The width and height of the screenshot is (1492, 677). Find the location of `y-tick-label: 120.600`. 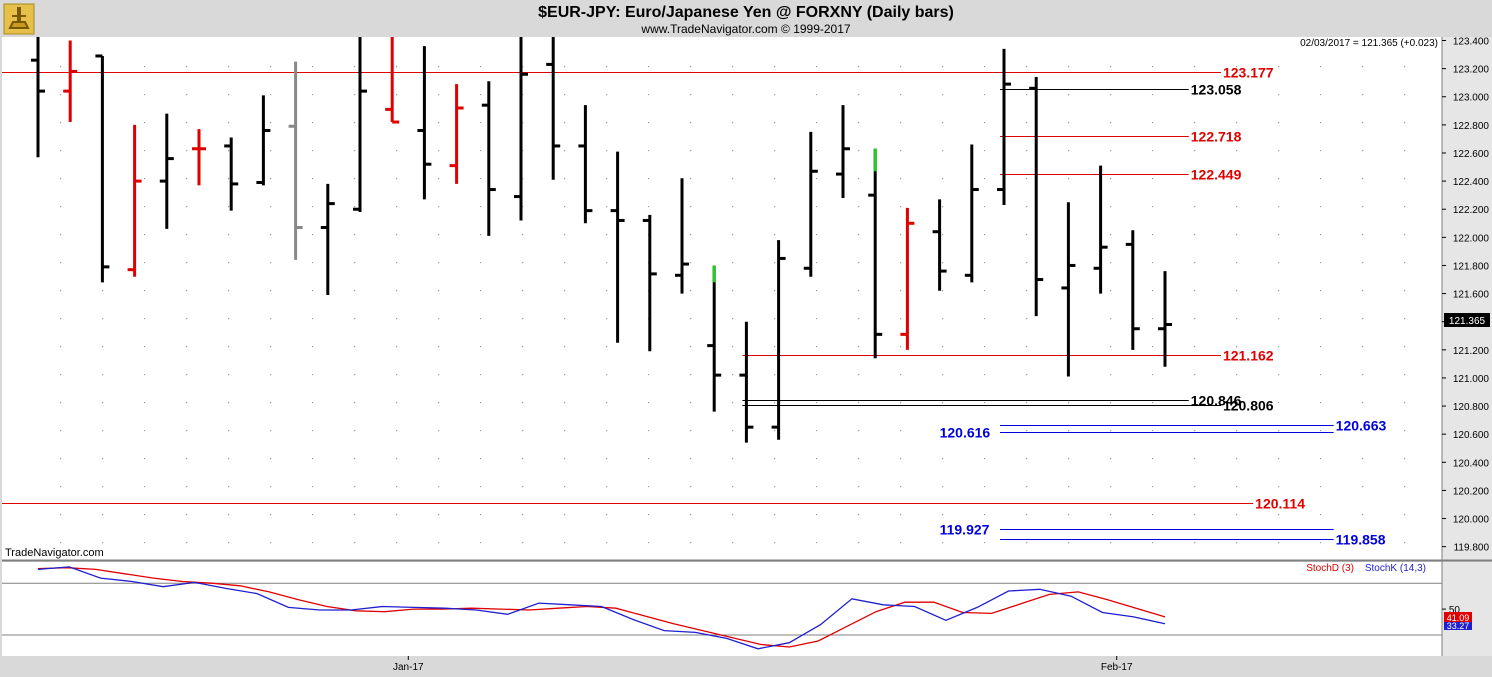

y-tick-label: 120.600 is located at coordinates (1471, 435).